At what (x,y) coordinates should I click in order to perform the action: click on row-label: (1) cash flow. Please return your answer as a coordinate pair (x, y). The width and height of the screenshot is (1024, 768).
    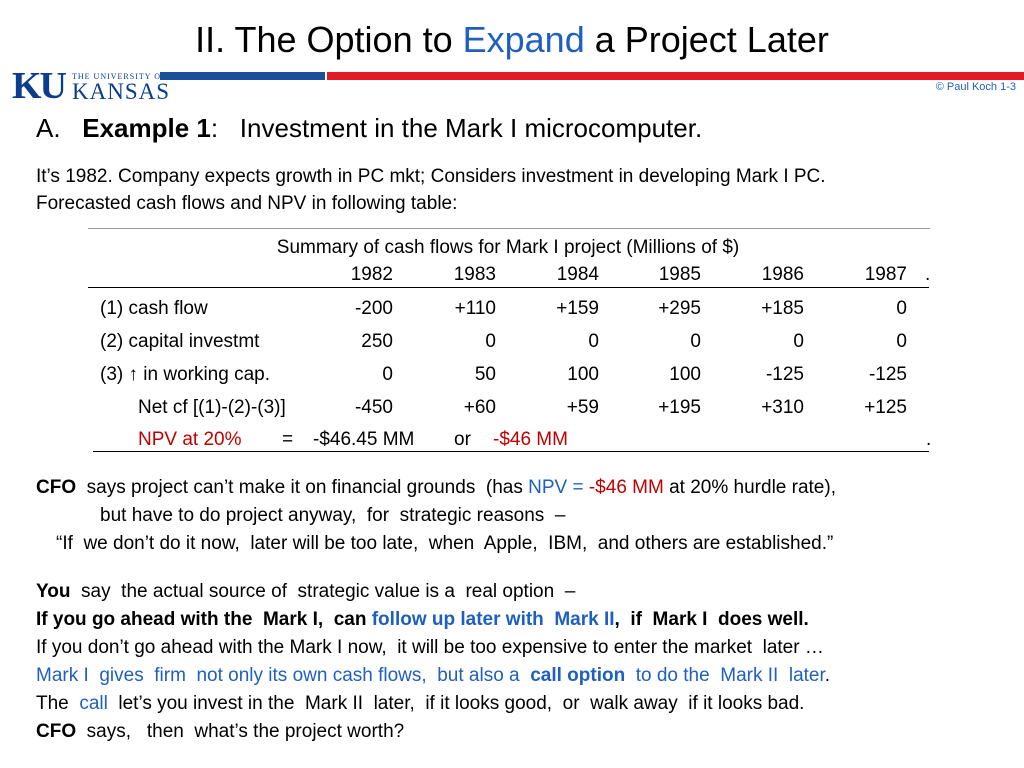
    Looking at the image, I should click on (154, 308).